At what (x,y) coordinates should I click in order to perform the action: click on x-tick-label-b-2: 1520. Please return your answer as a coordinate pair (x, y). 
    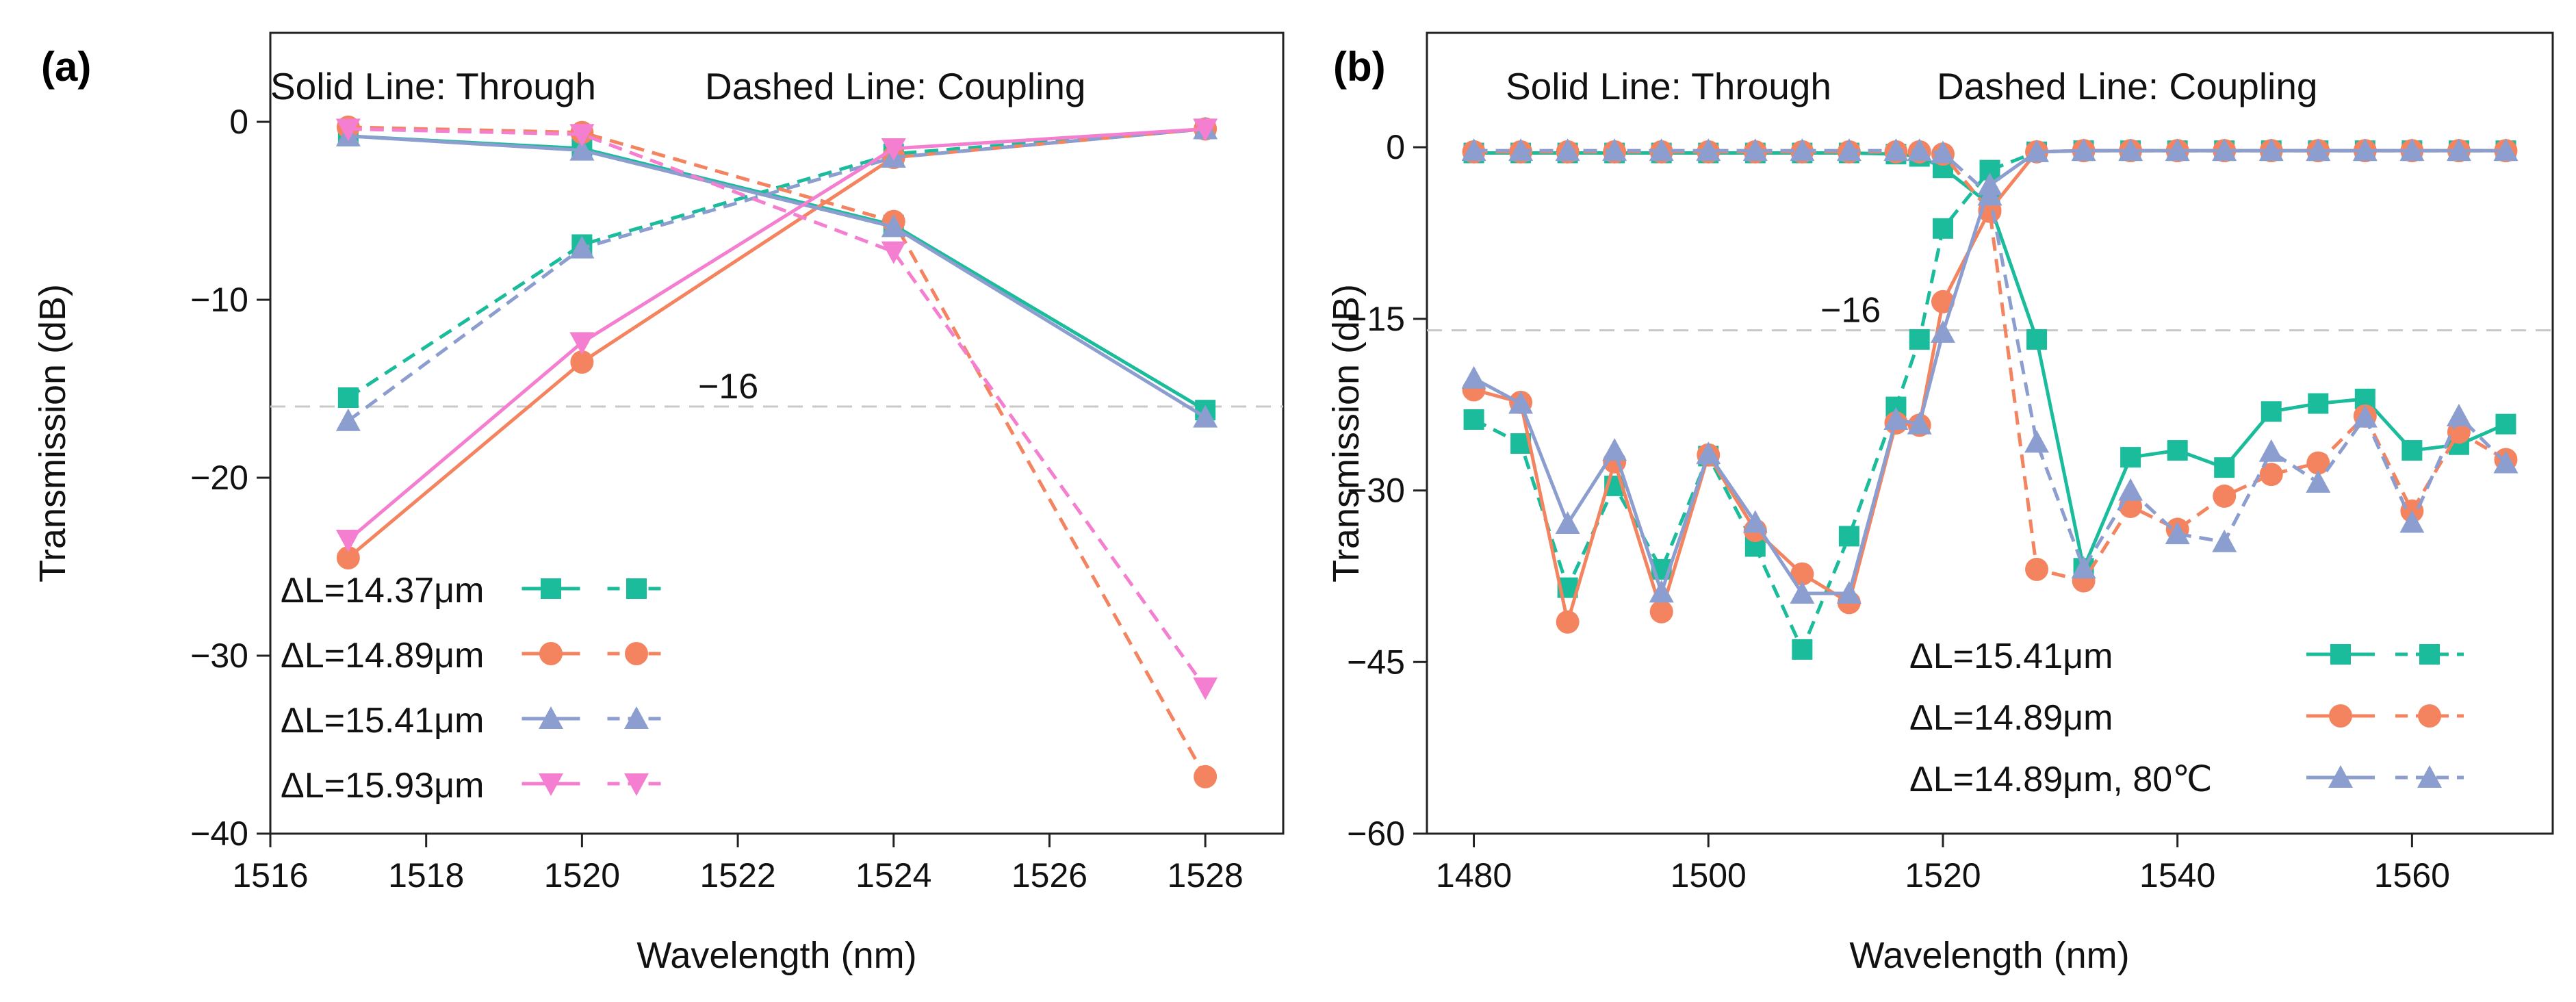
    Looking at the image, I should click on (1943, 876).